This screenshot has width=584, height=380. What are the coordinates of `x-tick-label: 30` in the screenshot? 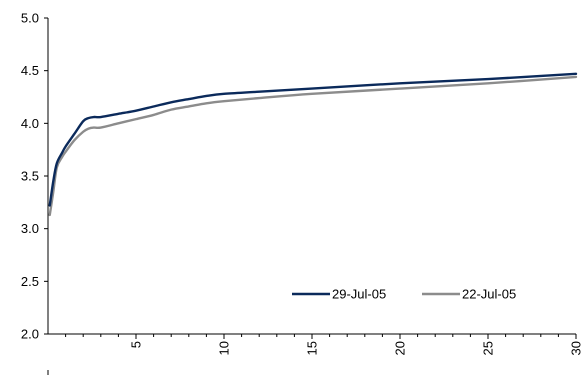 It's located at (576, 348).